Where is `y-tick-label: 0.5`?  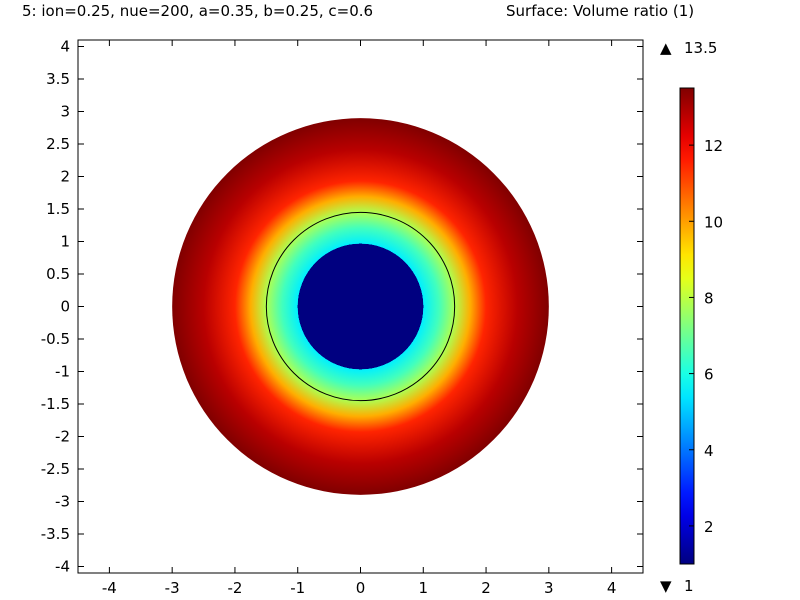
y-tick-label: 0.5 is located at coordinates (58, 274).